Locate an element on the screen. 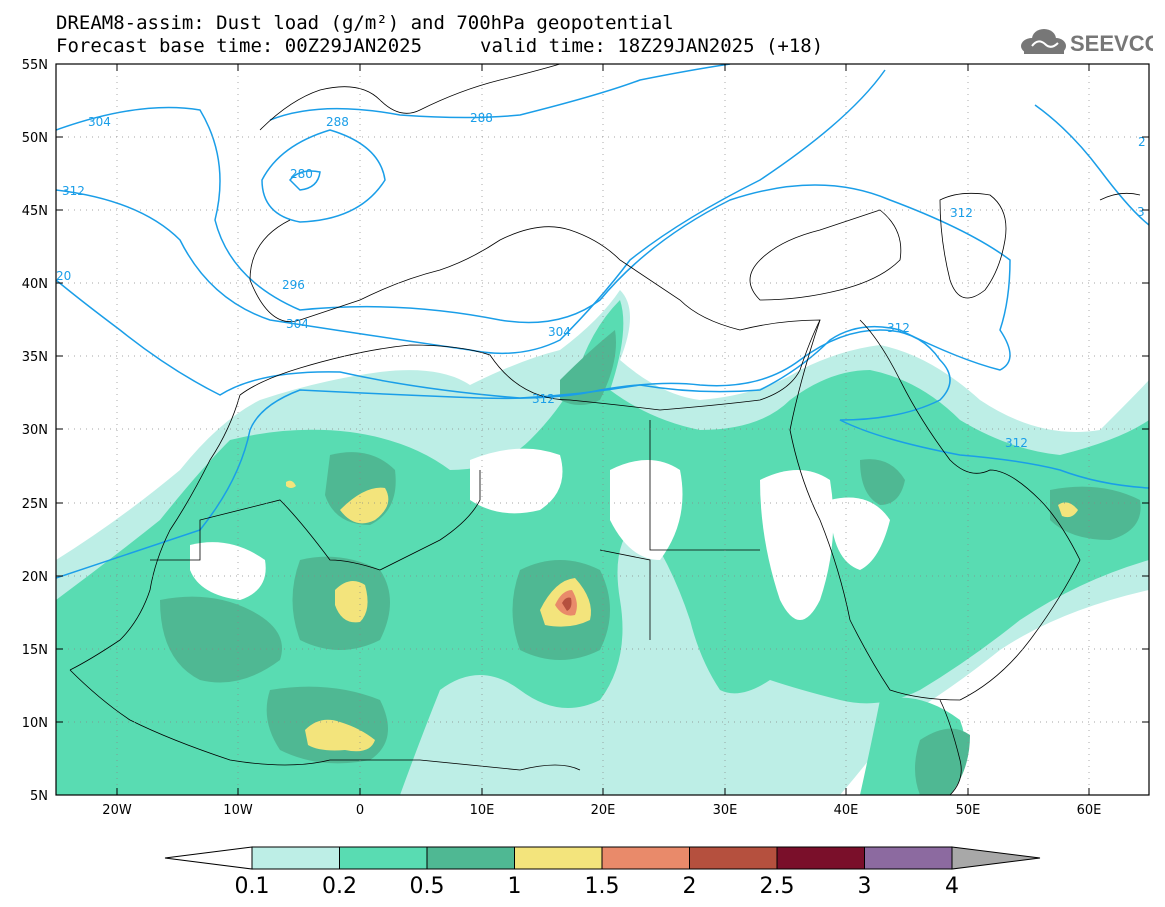 Image resolution: width=1165 pixels, height=907 pixels. lat-label: 30N is located at coordinates (35, 430).